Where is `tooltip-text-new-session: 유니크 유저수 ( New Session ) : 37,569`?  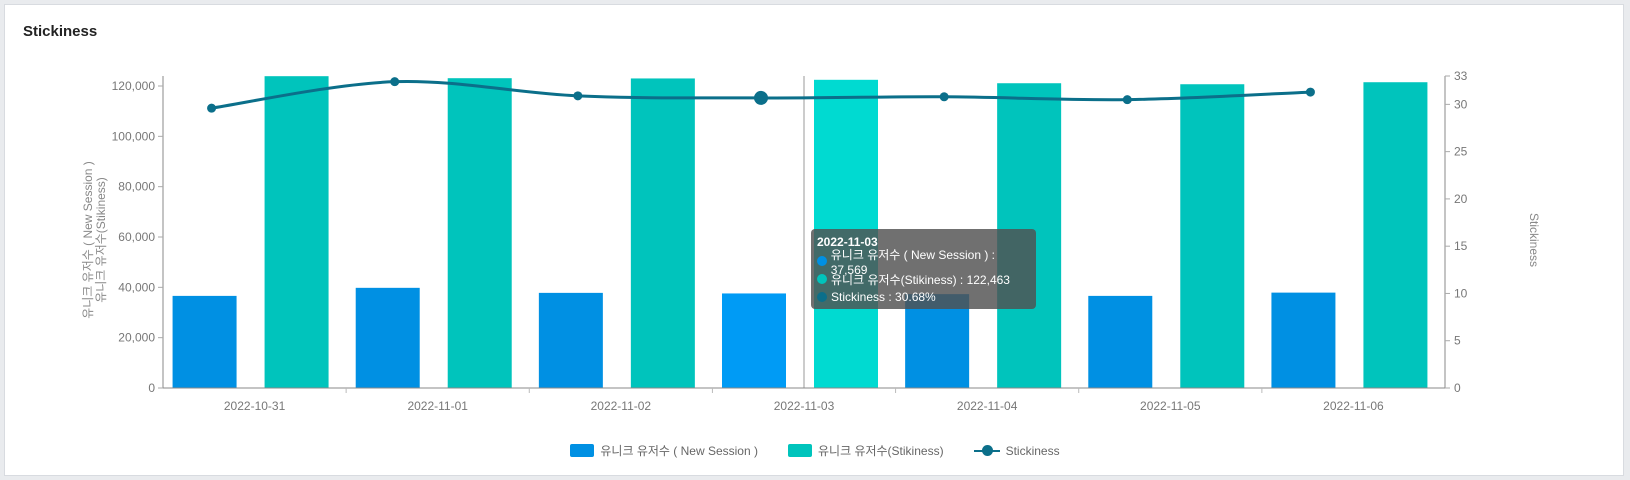
tooltip-text-new-session: 유니크 유저수 ( New Session ) : 37,569 is located at coordinates (913, 262).